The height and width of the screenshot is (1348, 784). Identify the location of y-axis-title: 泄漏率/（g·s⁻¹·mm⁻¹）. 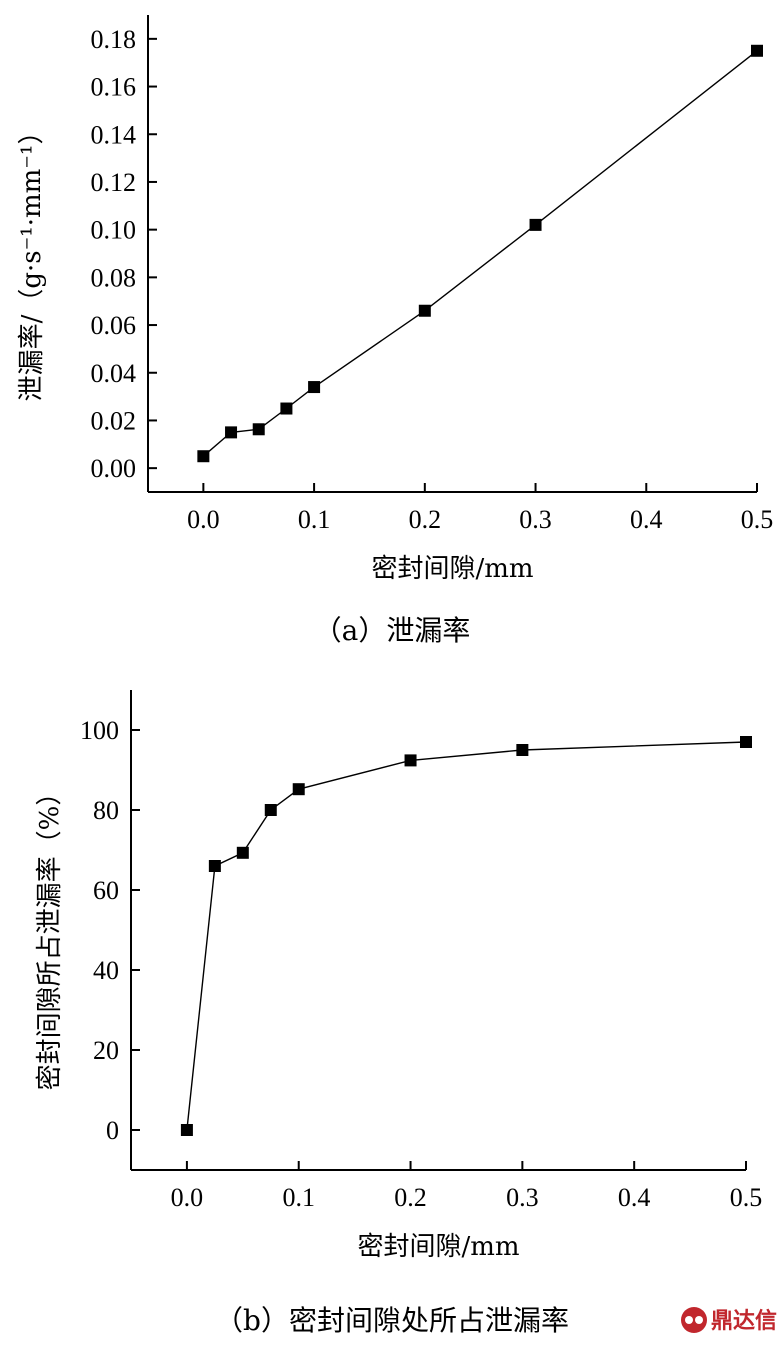
(32, 260).